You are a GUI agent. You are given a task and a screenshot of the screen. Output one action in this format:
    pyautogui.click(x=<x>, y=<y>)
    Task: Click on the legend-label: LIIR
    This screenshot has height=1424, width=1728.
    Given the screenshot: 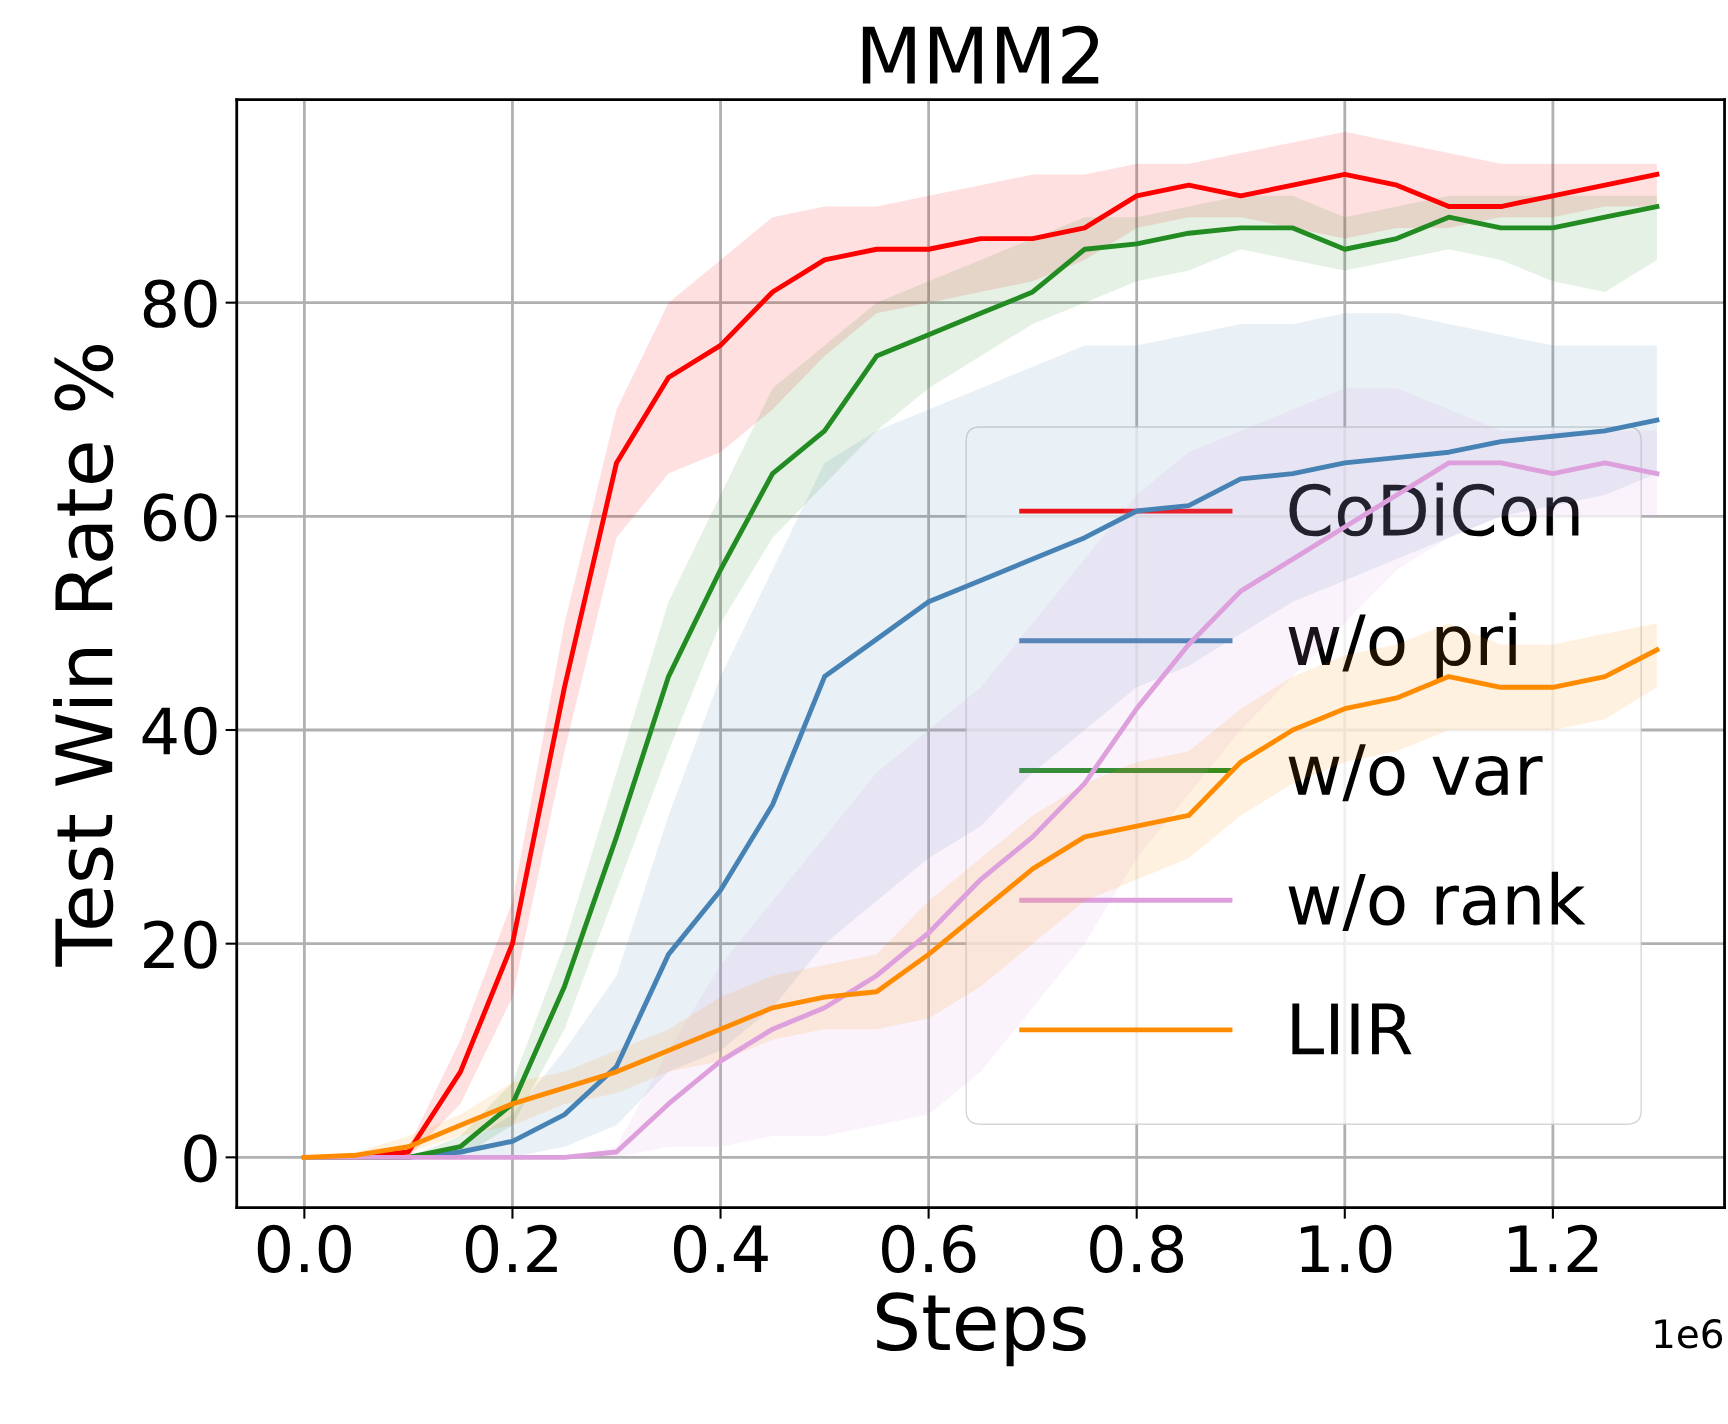 What is the action you would take?
    pyautogui.click(x=1352, y=1029)
    